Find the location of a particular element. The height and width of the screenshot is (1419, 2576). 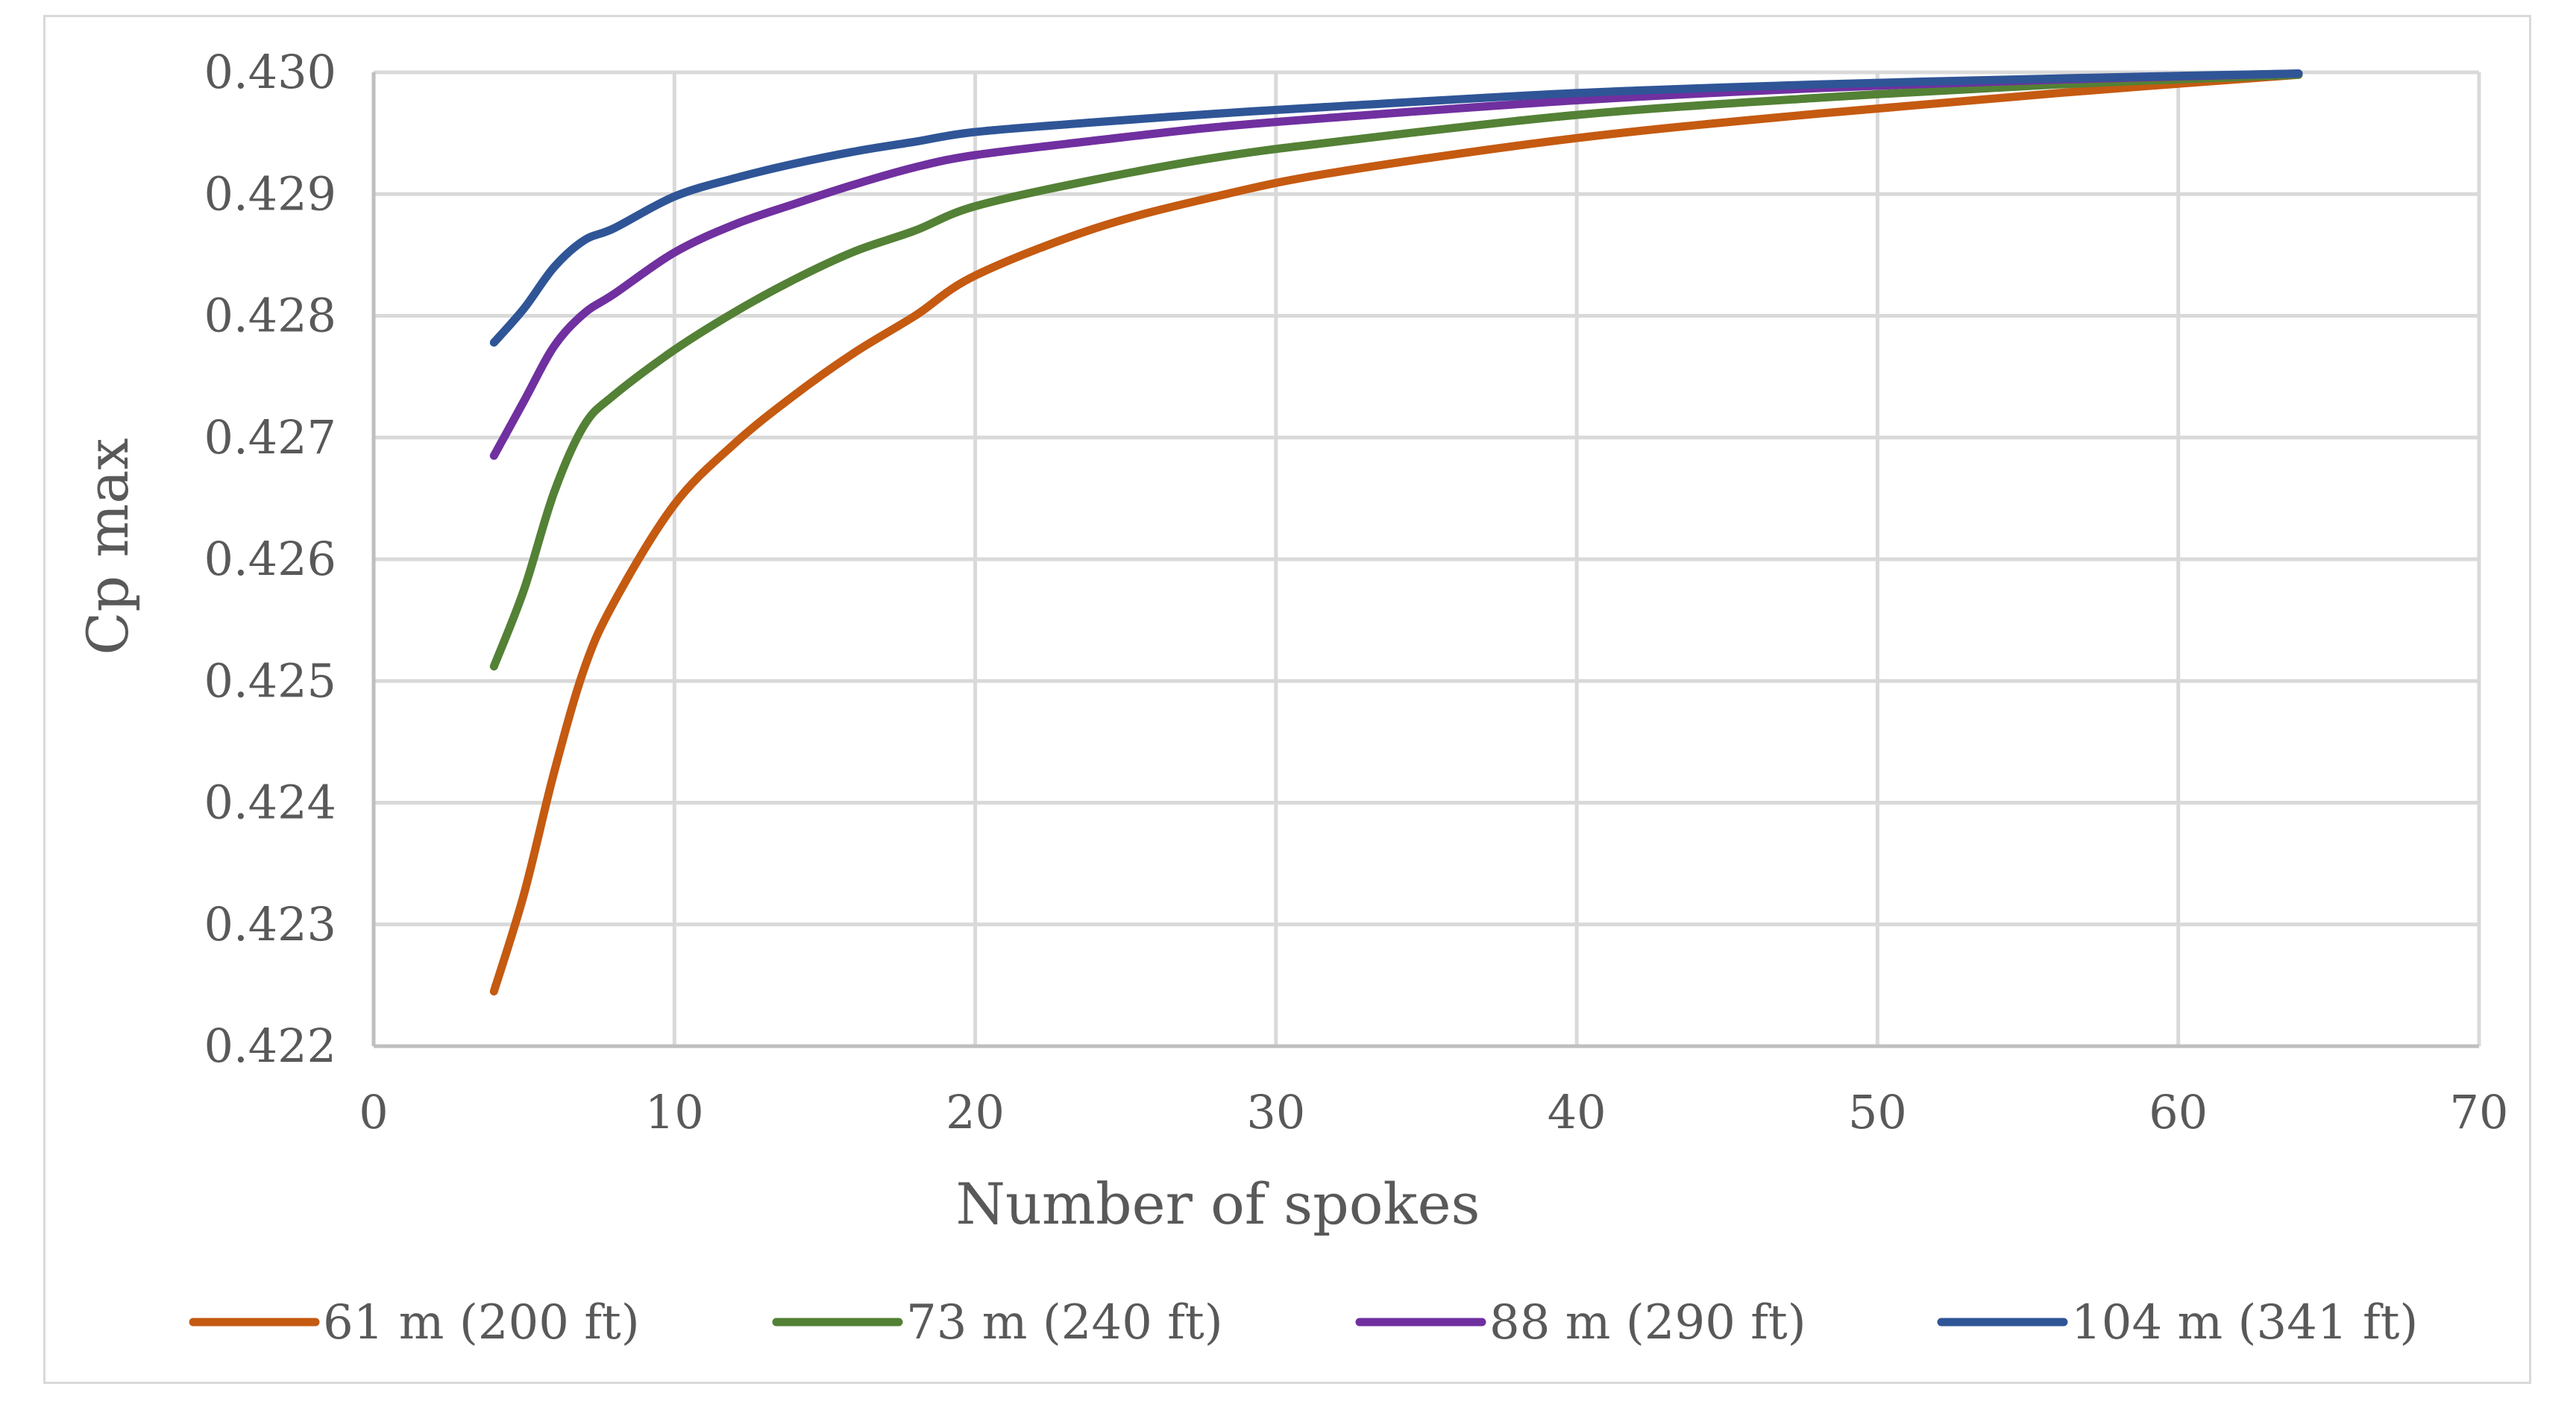

x-tick-label: 40 is located at coordinates (1577, 1112).